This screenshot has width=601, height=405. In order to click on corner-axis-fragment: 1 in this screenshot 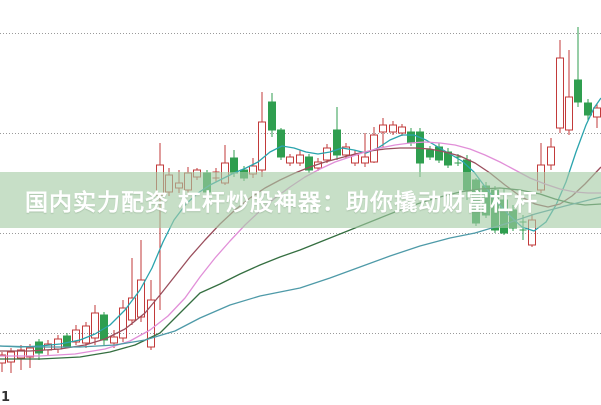, I will do `click(6, 397)`.